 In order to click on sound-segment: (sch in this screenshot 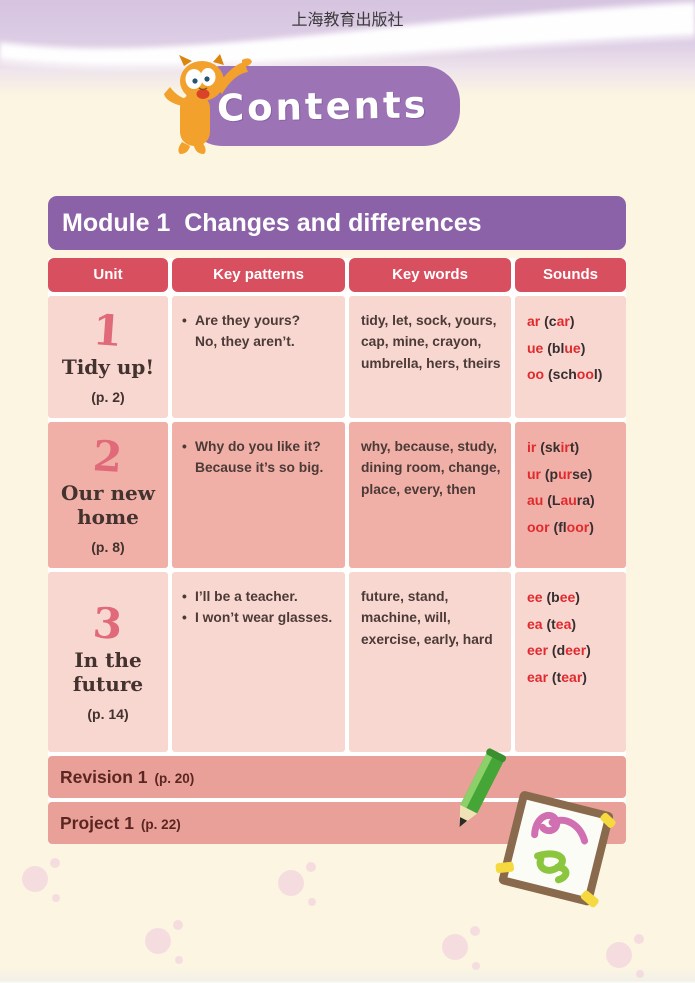, I will do `click(560, 374)`.